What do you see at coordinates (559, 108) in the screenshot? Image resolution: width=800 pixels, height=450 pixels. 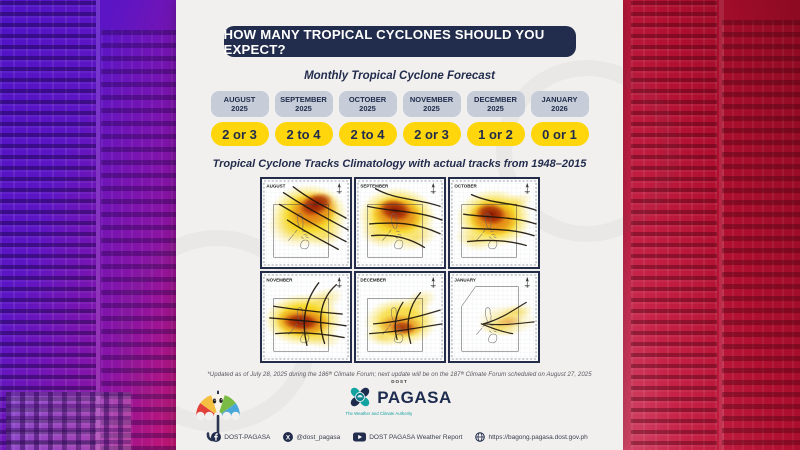 I see `year-label: 2026` at bounding box center [559, 108].